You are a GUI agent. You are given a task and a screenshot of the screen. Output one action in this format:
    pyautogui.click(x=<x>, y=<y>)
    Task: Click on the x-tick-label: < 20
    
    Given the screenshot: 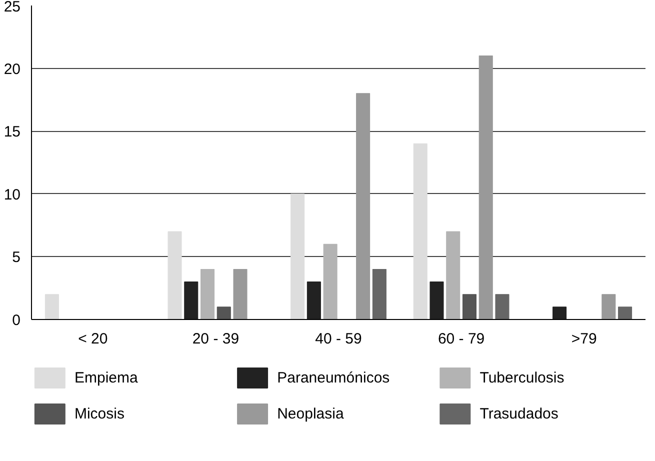 What is the action you would take?
    pyautogui.click(x=93, y=339)
    